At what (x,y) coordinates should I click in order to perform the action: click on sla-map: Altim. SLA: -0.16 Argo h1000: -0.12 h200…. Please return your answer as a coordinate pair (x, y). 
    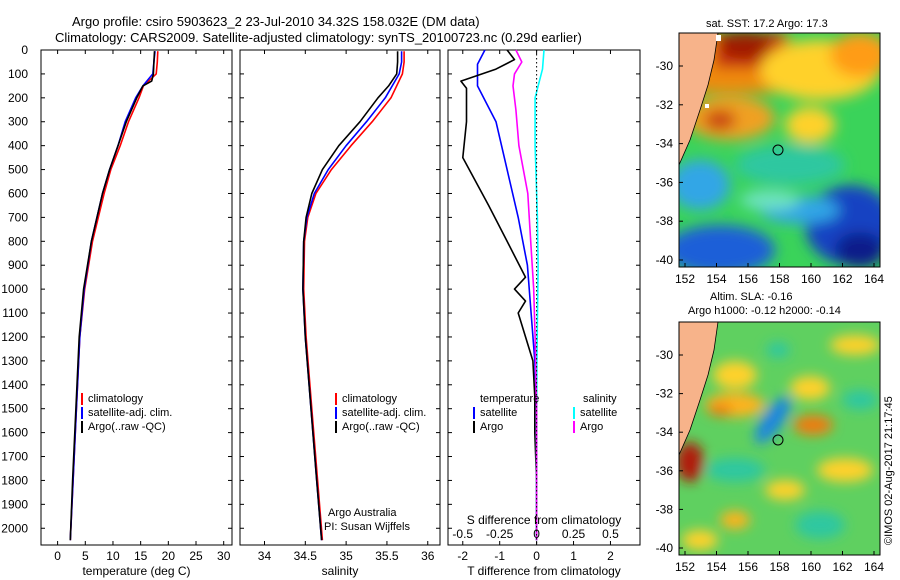
    Looking at the image, I should click on (770, 432).